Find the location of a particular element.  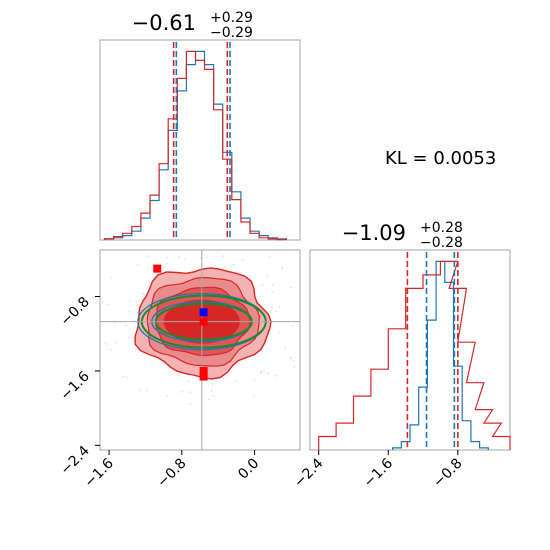

m2-tick-label-0: −2.4 is located at coordinates (308, 472).